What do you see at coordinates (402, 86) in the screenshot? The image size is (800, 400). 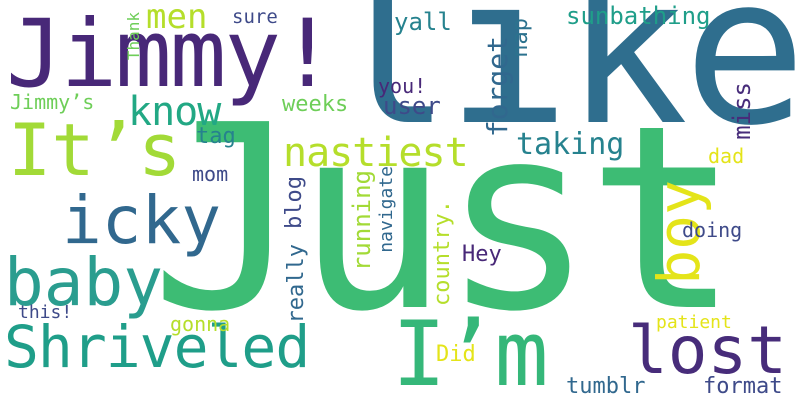 I see `word-you: you!` at bounding box center [402, 86].